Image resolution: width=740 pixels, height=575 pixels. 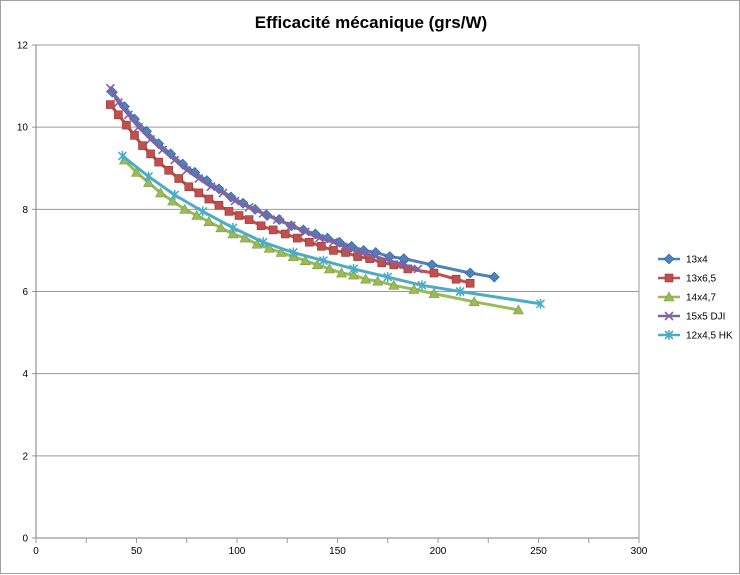 I want to click on y-tick-label: 6, so click(x=25, y=292).